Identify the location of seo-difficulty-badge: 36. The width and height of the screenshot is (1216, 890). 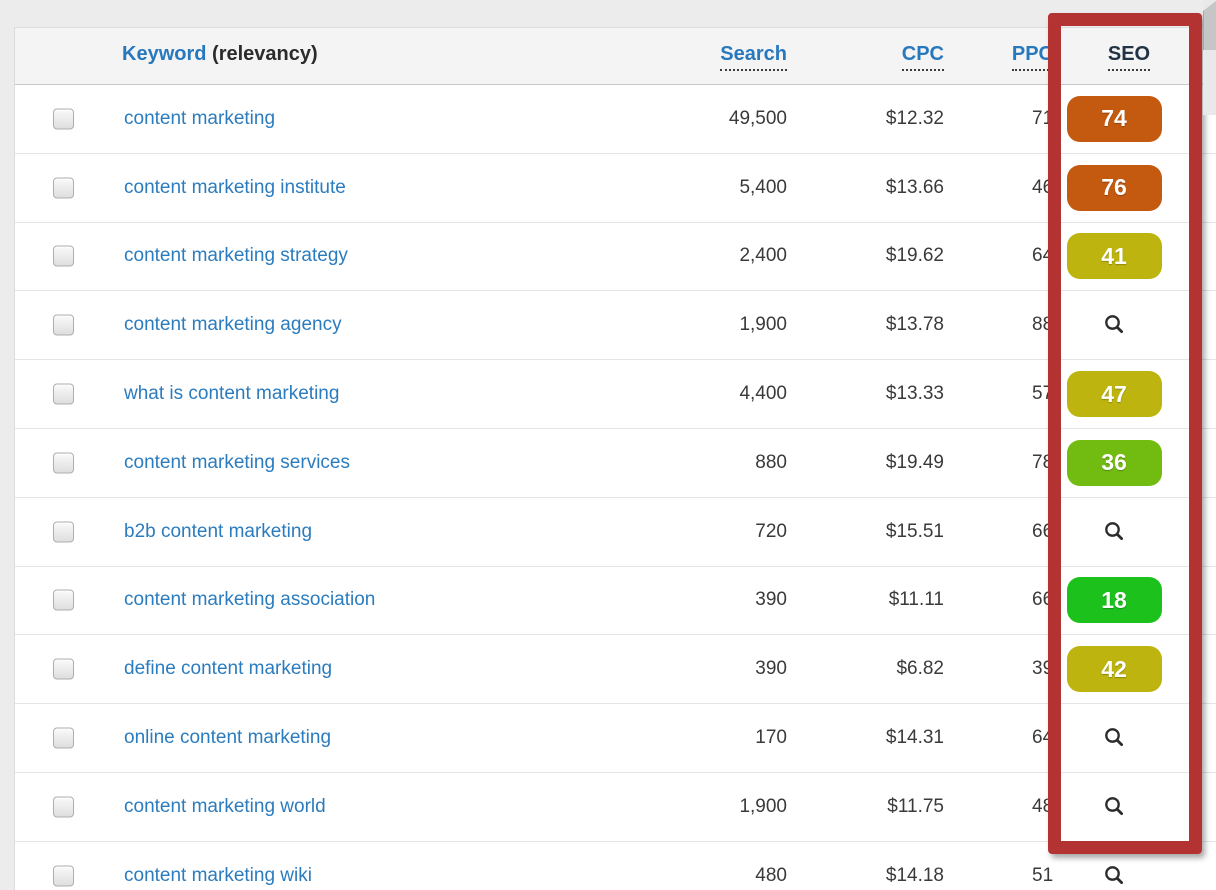
(1114, 462).